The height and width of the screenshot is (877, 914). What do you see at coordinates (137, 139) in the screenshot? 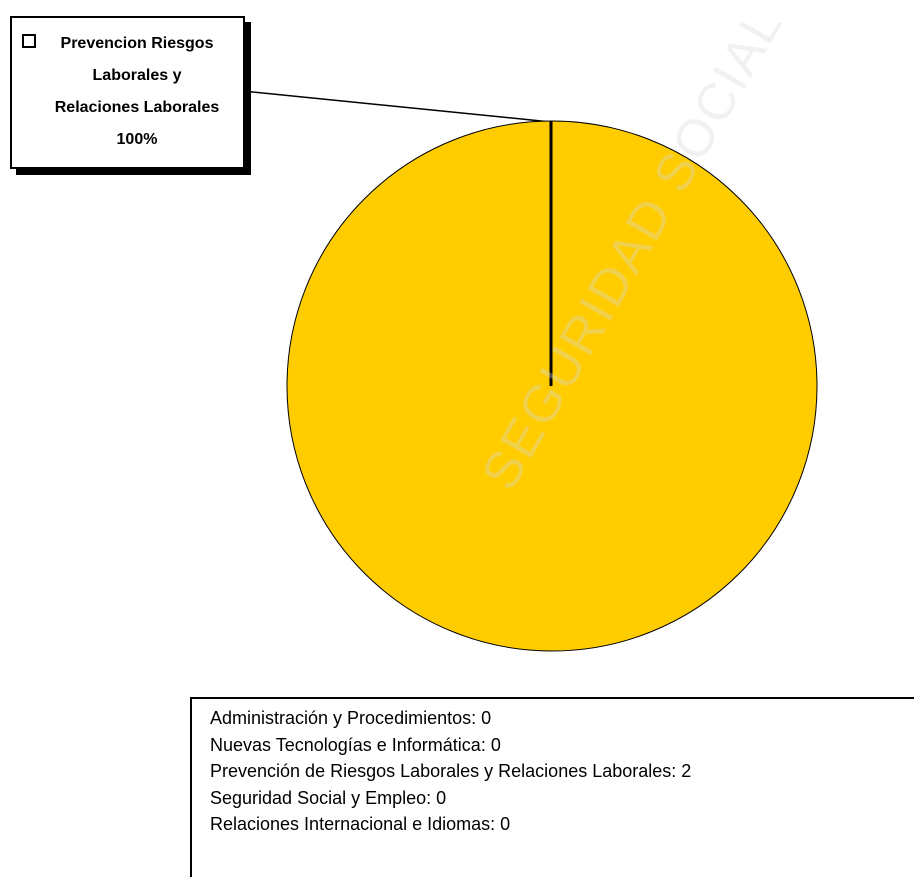
I see `callout-percent: 100%` at bounding box center [137, 139].